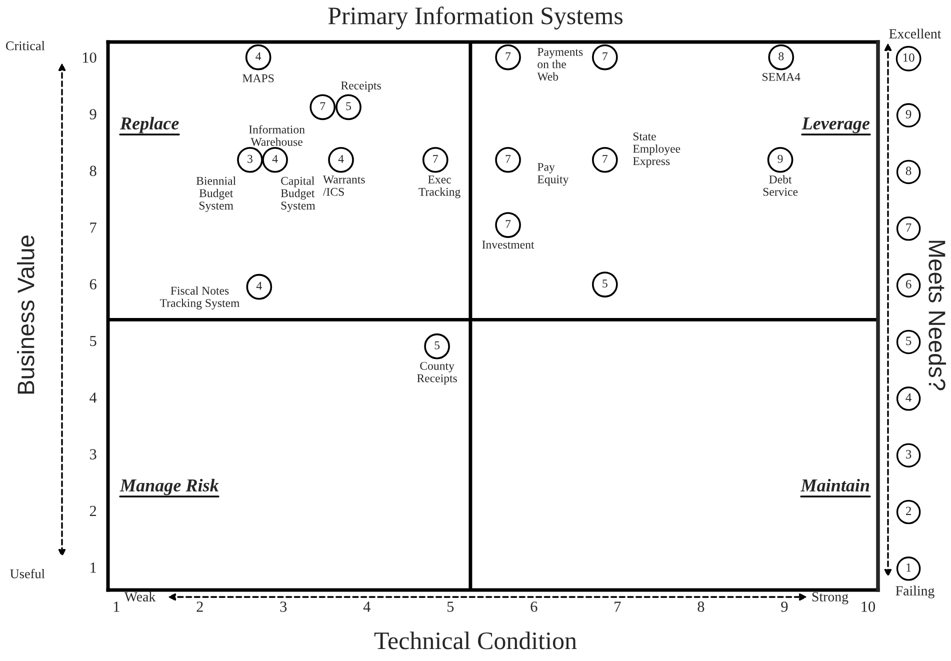 The height and width of the screenshot is (661, 951). What do you see at coordinates (915, 33) in the screenshot?
I see `text: Excellent` at bounding box center [915, 33].